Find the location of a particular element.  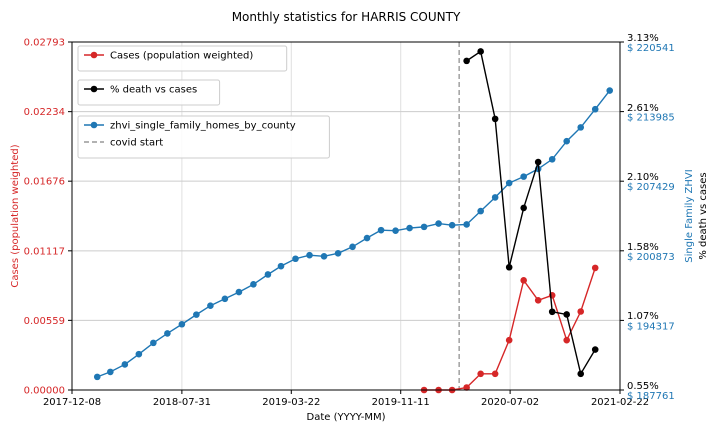

death-tick-label: 1.07% is located at coordinates (643, 316).